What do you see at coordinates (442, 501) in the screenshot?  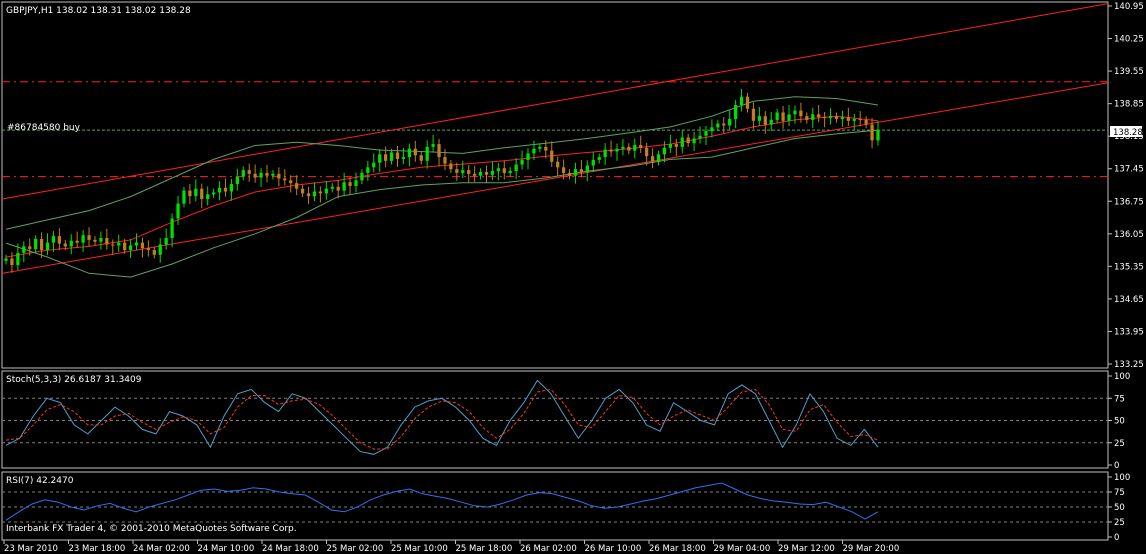 I see `series-rsi-7-` at bounding box center [442, 501].